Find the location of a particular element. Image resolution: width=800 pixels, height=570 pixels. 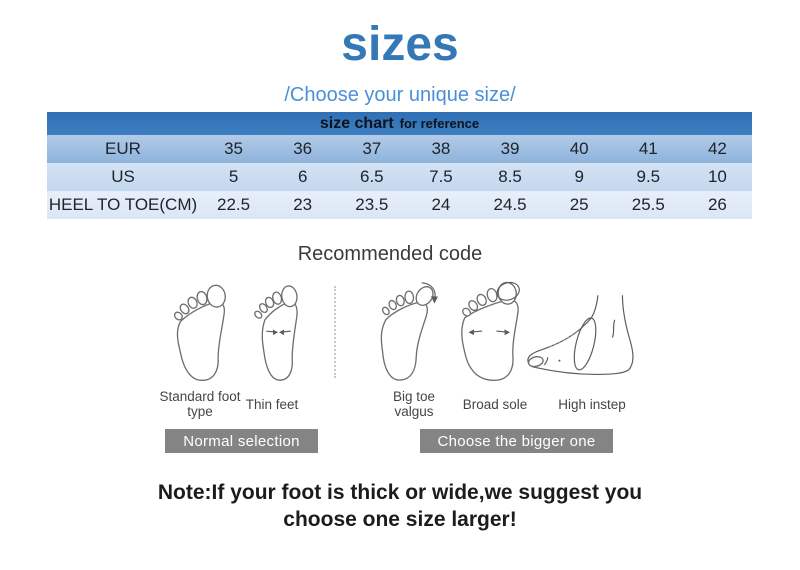

table-cell: 8.5 is located at coordinates (510, 176).